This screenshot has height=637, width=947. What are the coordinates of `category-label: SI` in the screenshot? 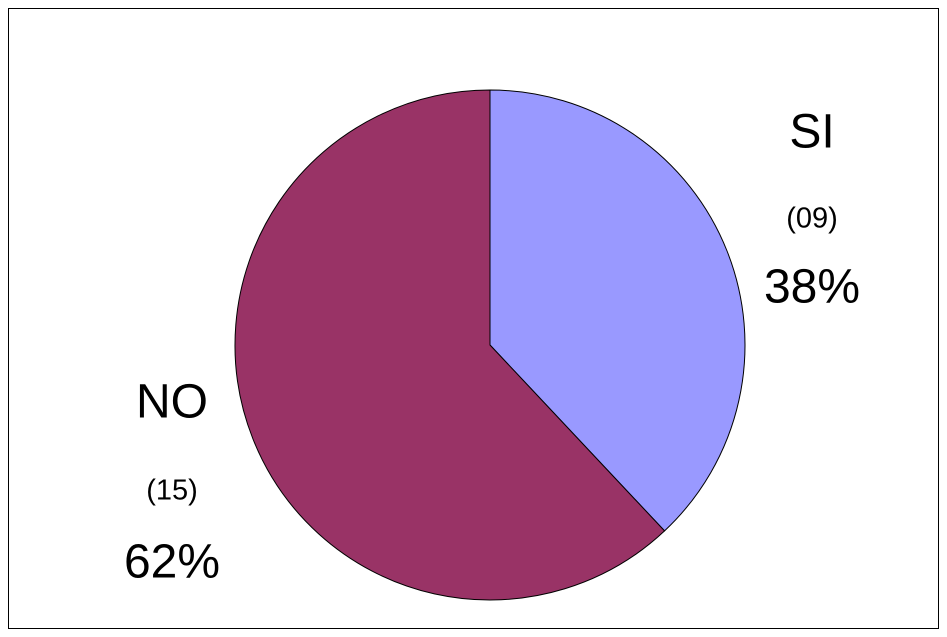 It's located at (811, 132).